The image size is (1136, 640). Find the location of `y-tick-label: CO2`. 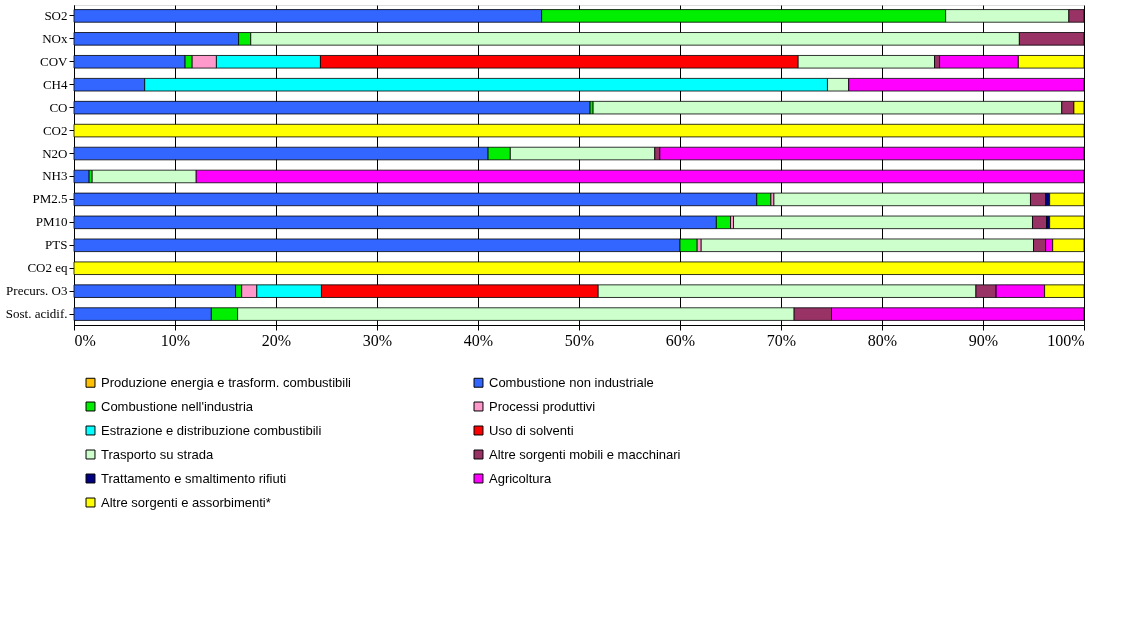

y-tick-label: CO2 is located at coordinates (55, 130).